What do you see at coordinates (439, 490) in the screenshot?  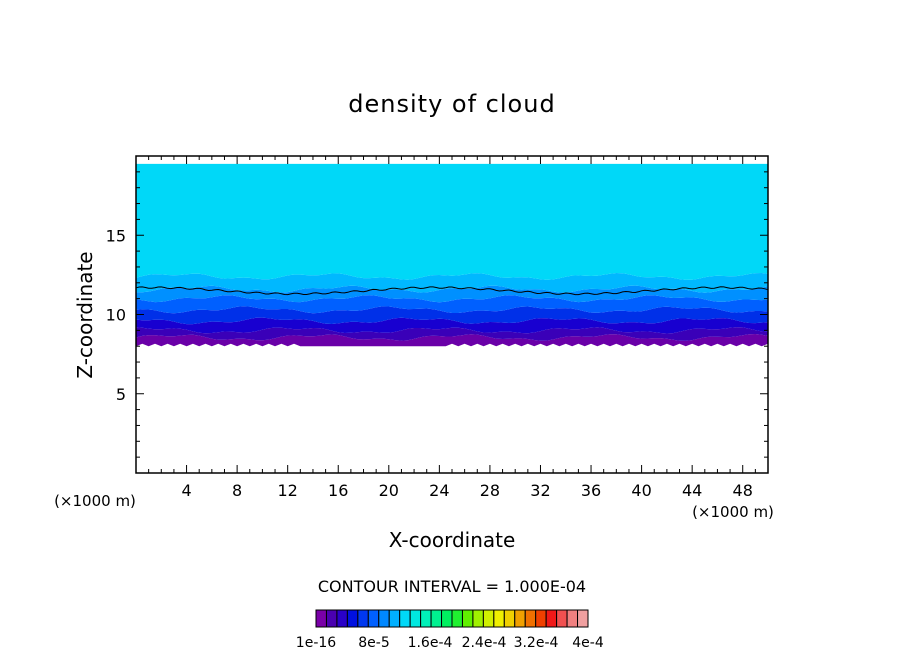 I see `x-tick-label: 24` at bounding box center [439, 490].